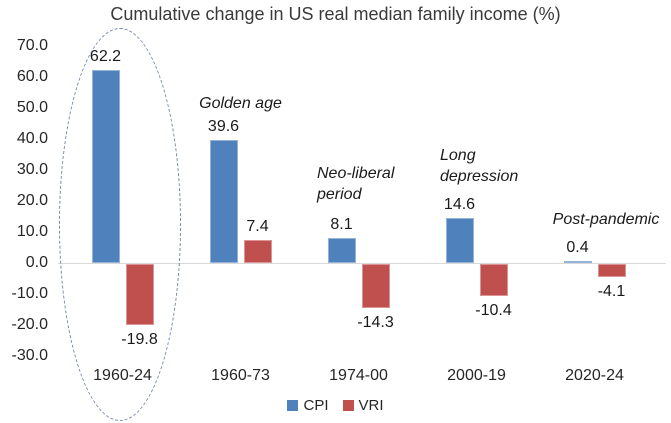 The height and width of the screenshot is (423, 671). I want to click on legend-item-cpi: CPI, so click(308, 405).